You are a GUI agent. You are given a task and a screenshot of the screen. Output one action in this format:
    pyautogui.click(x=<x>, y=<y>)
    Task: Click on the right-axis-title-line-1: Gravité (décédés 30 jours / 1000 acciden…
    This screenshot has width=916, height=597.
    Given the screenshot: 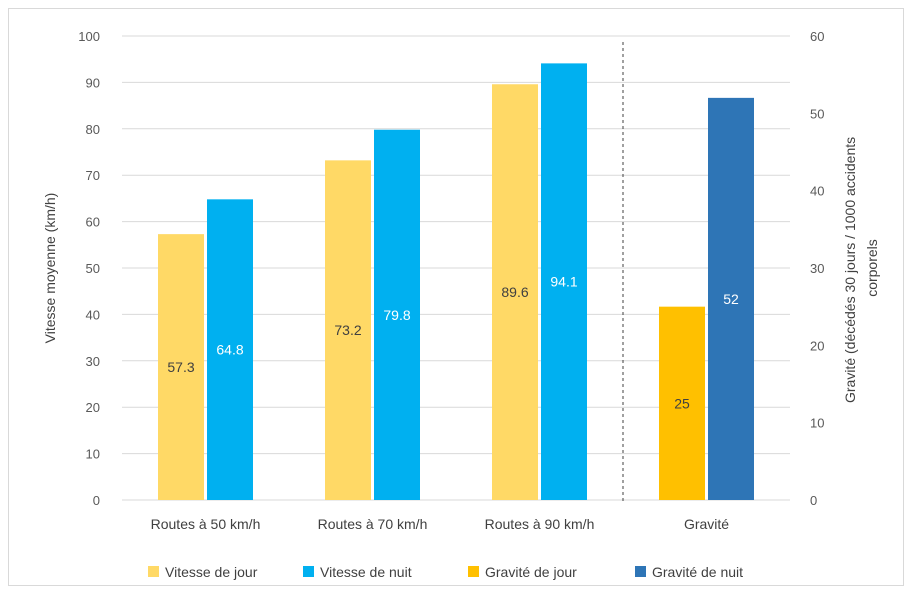 What is the action you would take?
    pyautogui.click(x=850, y=270)
    